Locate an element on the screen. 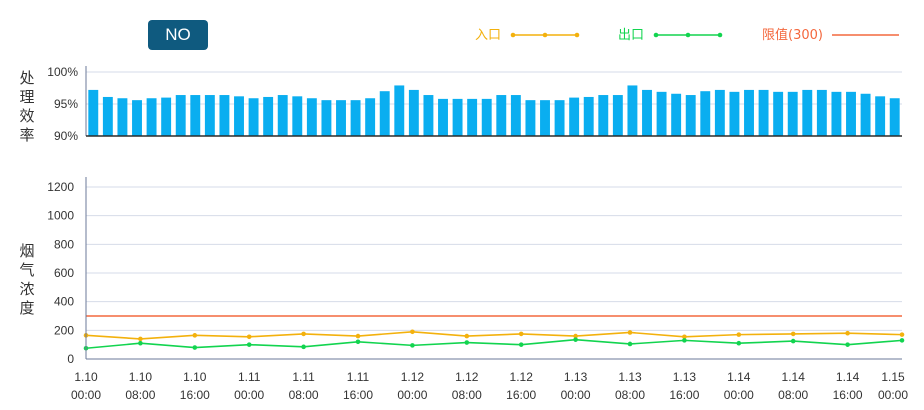 This screenshot has width=924, height=410. legend-marker is located at coordinates (688, 35).